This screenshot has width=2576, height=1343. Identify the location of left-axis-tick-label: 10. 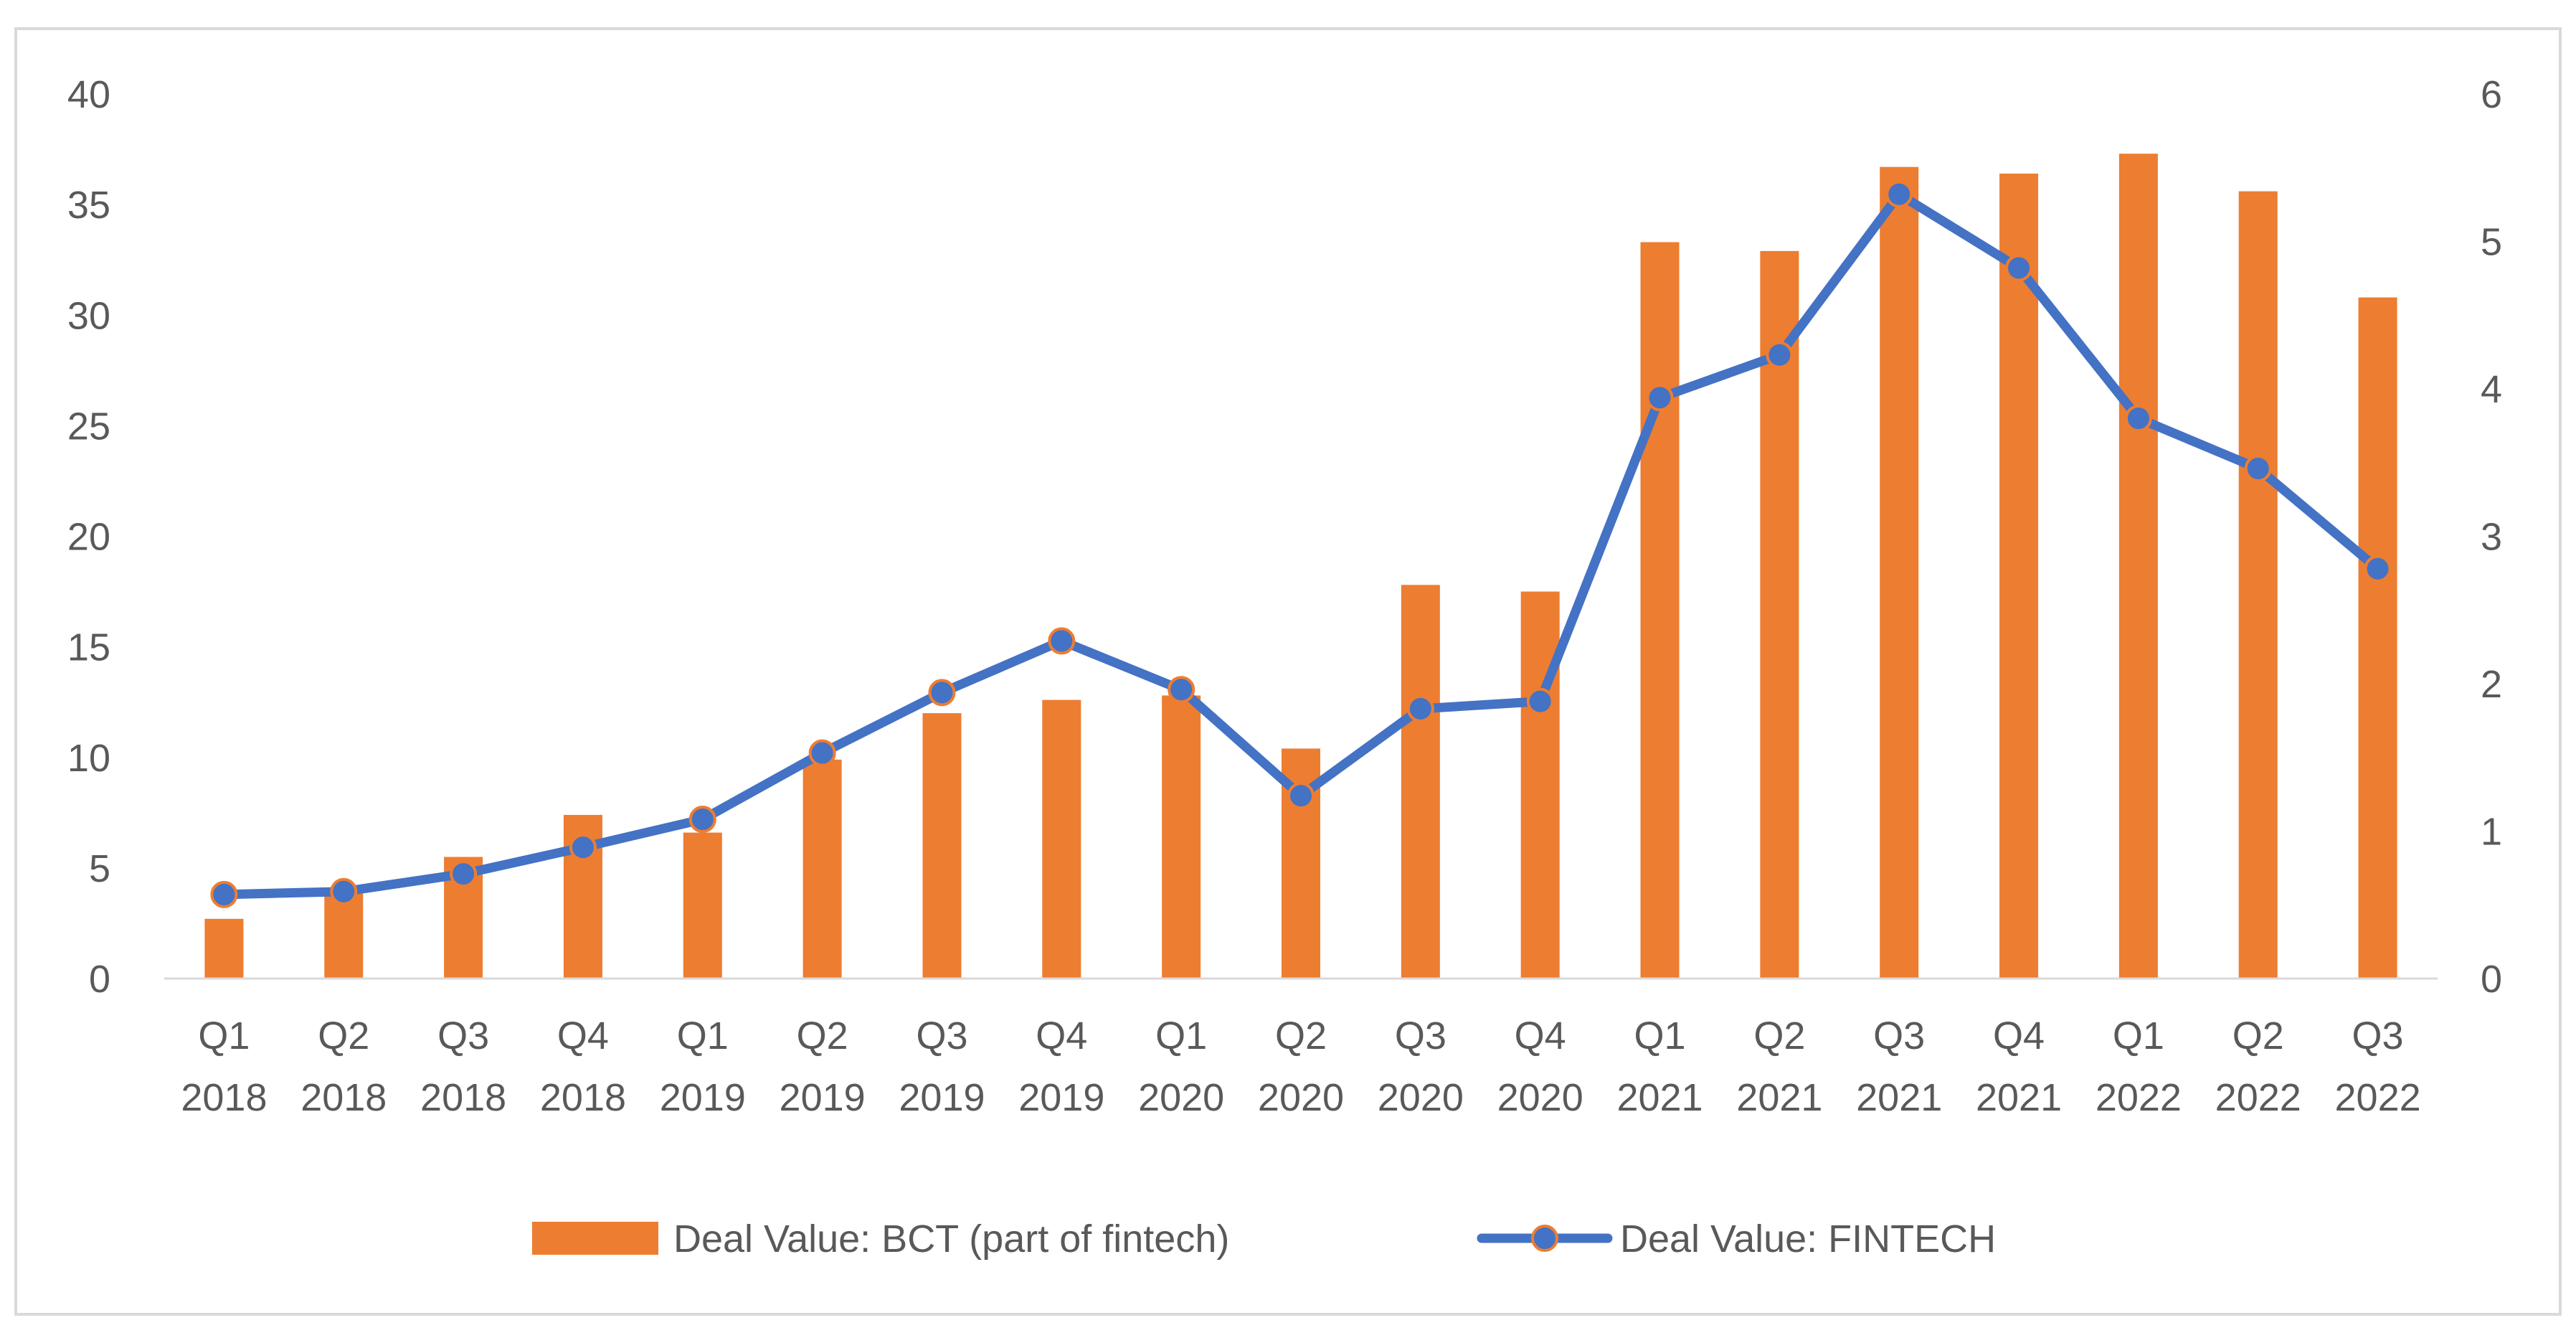
(88, 758).